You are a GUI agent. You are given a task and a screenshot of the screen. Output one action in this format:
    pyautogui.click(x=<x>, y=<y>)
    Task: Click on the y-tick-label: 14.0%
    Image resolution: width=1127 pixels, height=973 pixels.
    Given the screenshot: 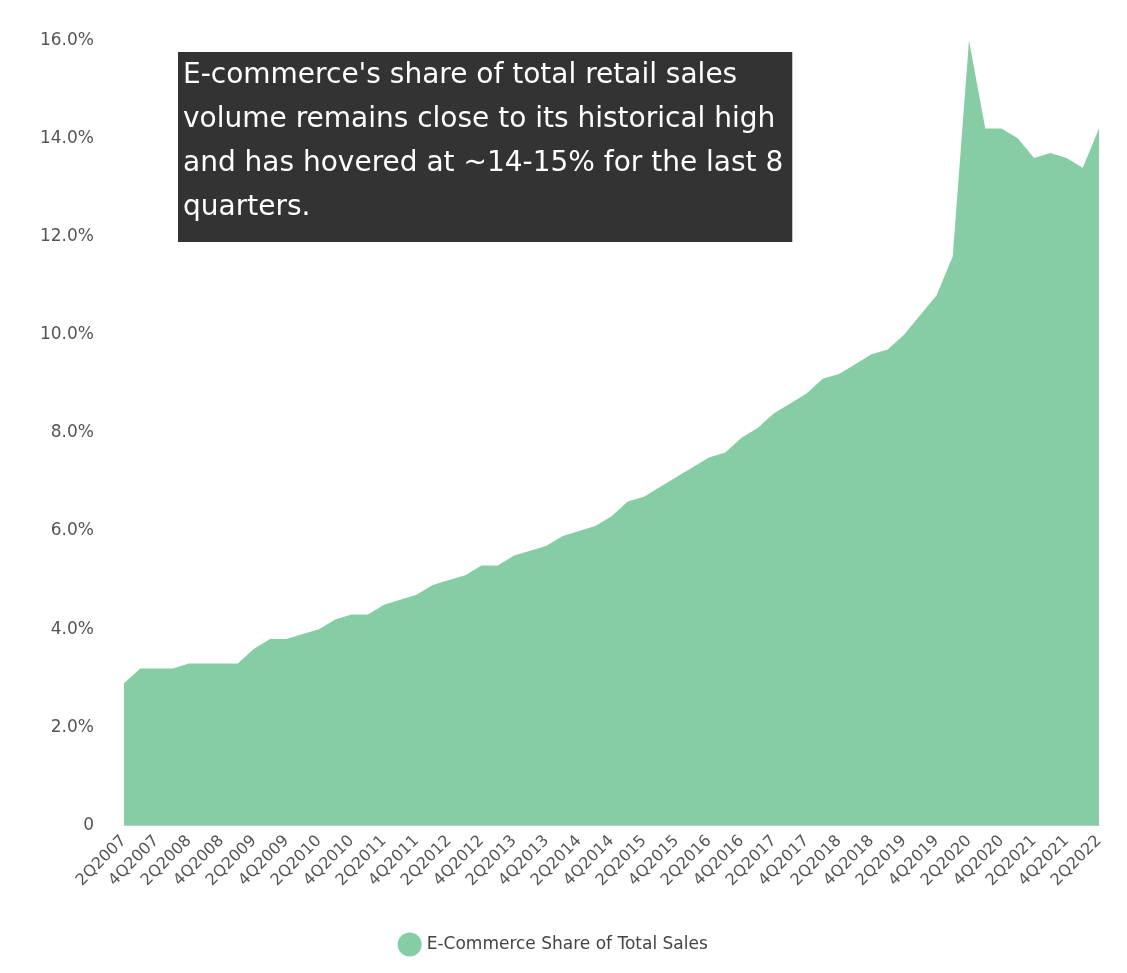 What is the action you would take?
    pyautogui.click(x=66, y=136)
    